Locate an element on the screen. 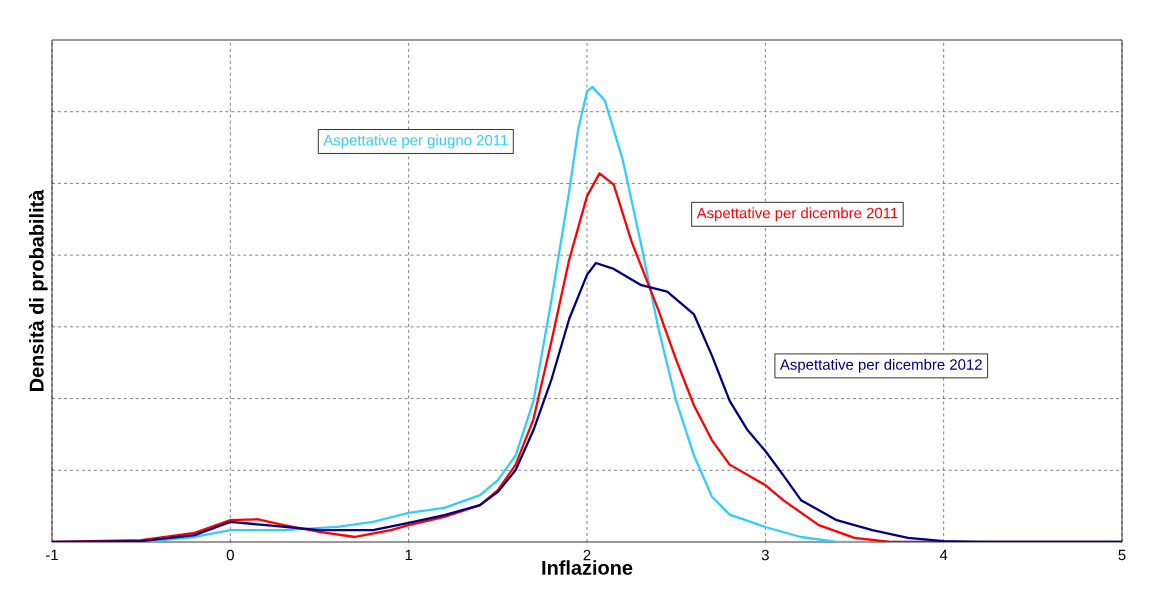 The image size is (1151, 613). x-tick-label: 0 is located at coordinates (230, 555).